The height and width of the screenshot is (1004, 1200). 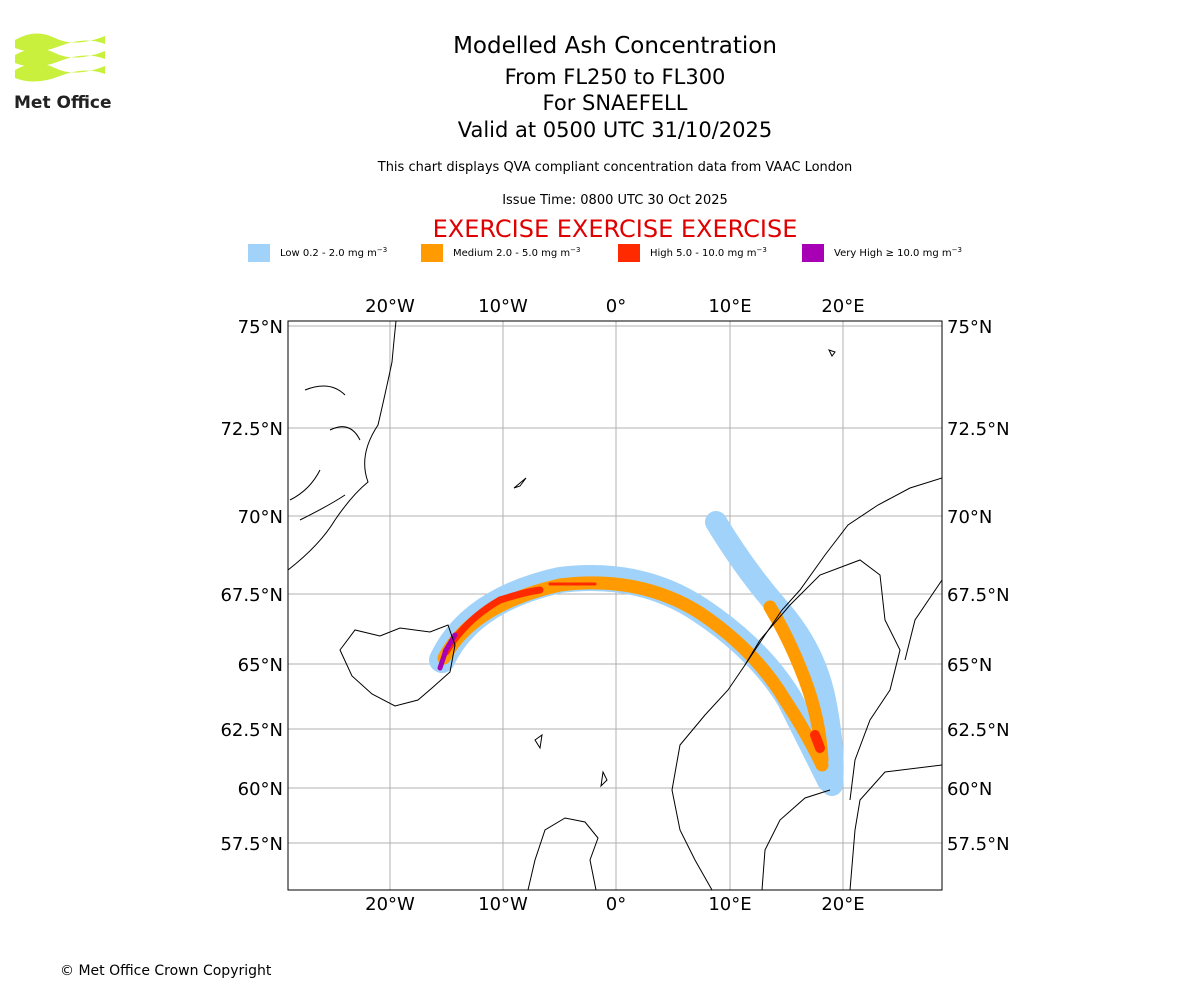 What do you see at coordinates (511, 253) in the screenshot?
I see `legend-text: Medium 2.0 - 5.0 mg m` at bounding box center [511, 253].